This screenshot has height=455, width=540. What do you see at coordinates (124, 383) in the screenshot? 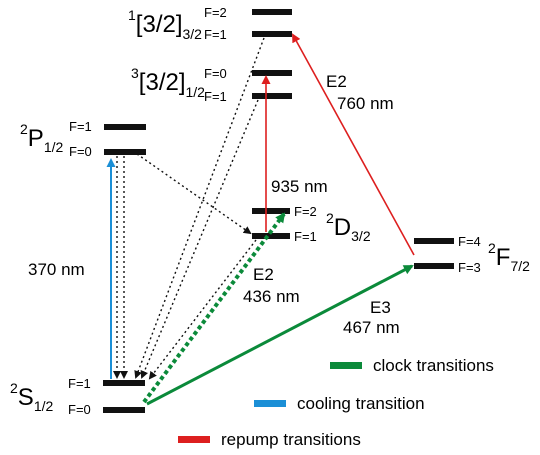
I see `level-s12-f1` at bounding box center [124, 383].